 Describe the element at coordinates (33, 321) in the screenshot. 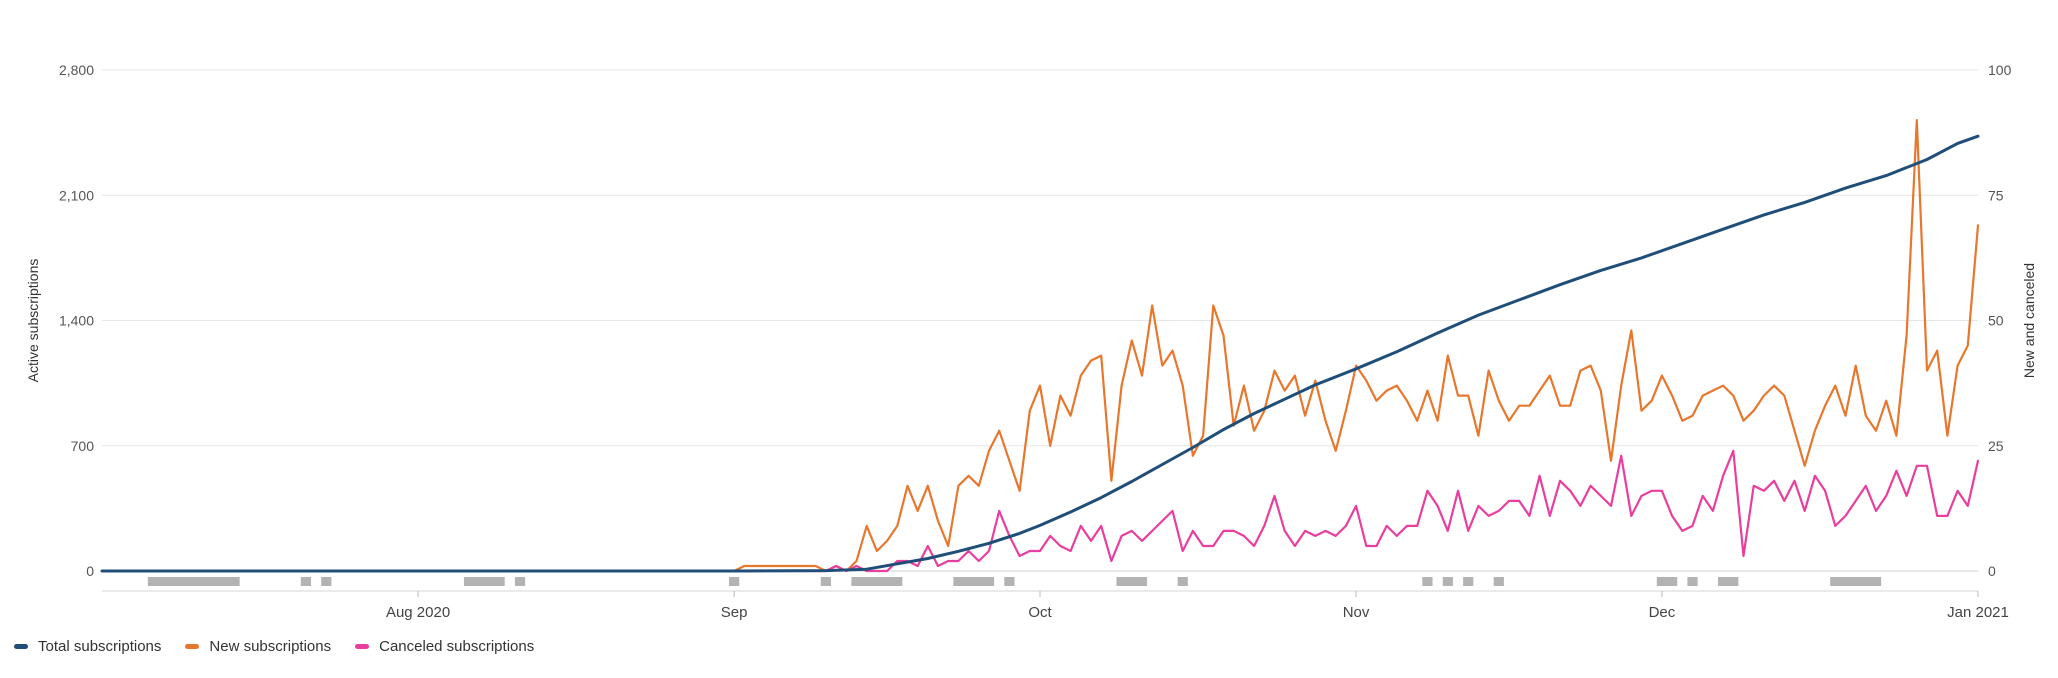

I see `y-left-axis-title: Active subscriptions` at that location.